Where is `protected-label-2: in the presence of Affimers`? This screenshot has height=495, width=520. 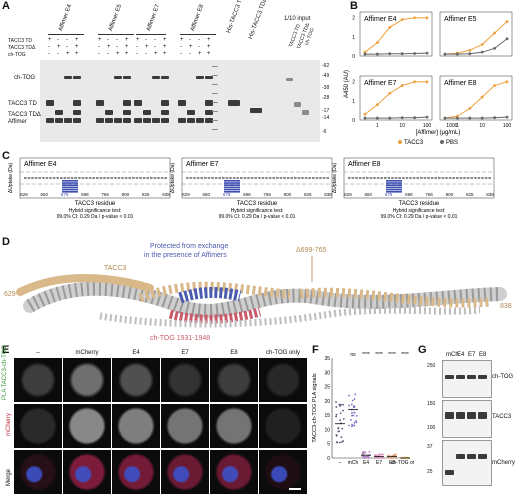
protected-label-2: in the presence of Affimers is located at coordinates (185, 255).